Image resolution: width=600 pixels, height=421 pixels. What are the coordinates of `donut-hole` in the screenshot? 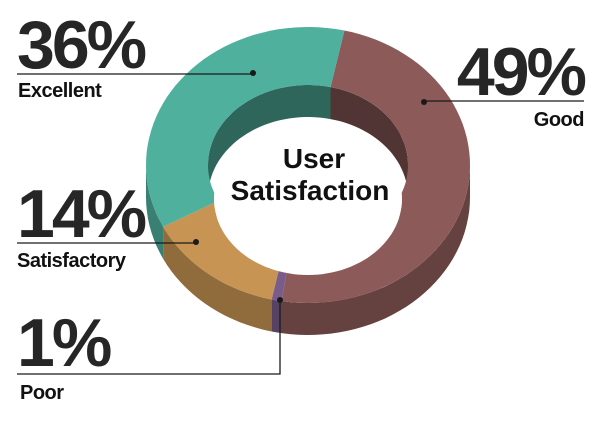 It's located at (308, 199).